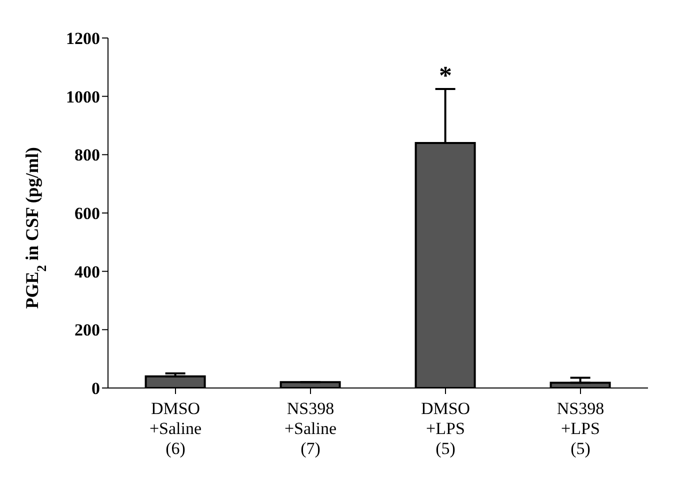 This screenshot has width=676, height=486. What do you see at coordinates (87, 214) in the screenshot?
I see `y-tick-label: 600` at bounding box center [87, 214].